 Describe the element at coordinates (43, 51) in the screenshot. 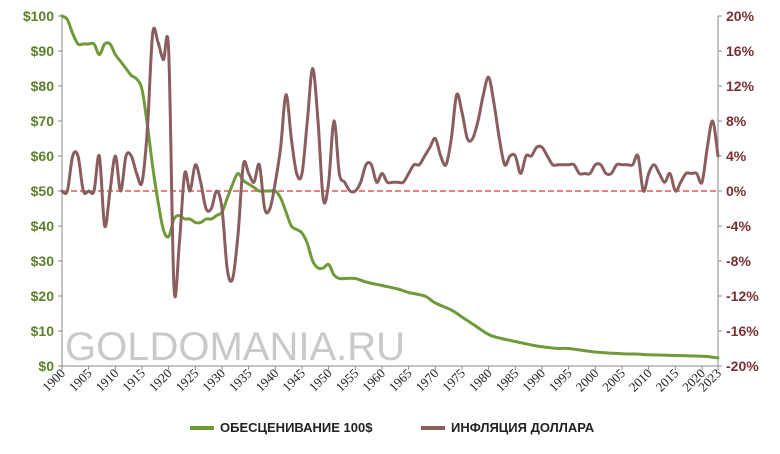

I see `y-left-tick-label: $90` at that location.